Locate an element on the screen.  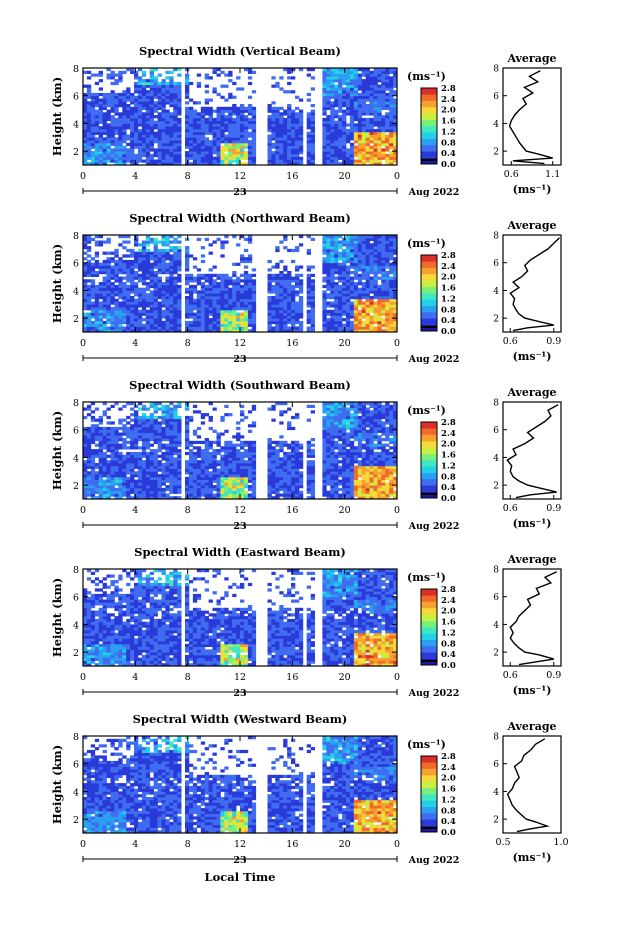
x-tick-label: 0 is located at coordinates (397, 343).